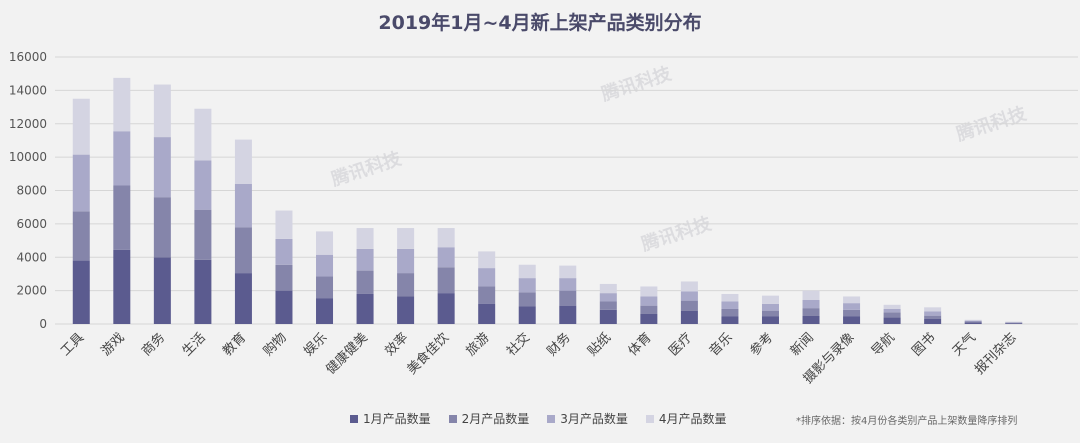 This screenshot has width=1080, height=443. Describe the element at coordinates (802, 345) in the screenshot. I see `x-tick-label: 新闻` at that location.